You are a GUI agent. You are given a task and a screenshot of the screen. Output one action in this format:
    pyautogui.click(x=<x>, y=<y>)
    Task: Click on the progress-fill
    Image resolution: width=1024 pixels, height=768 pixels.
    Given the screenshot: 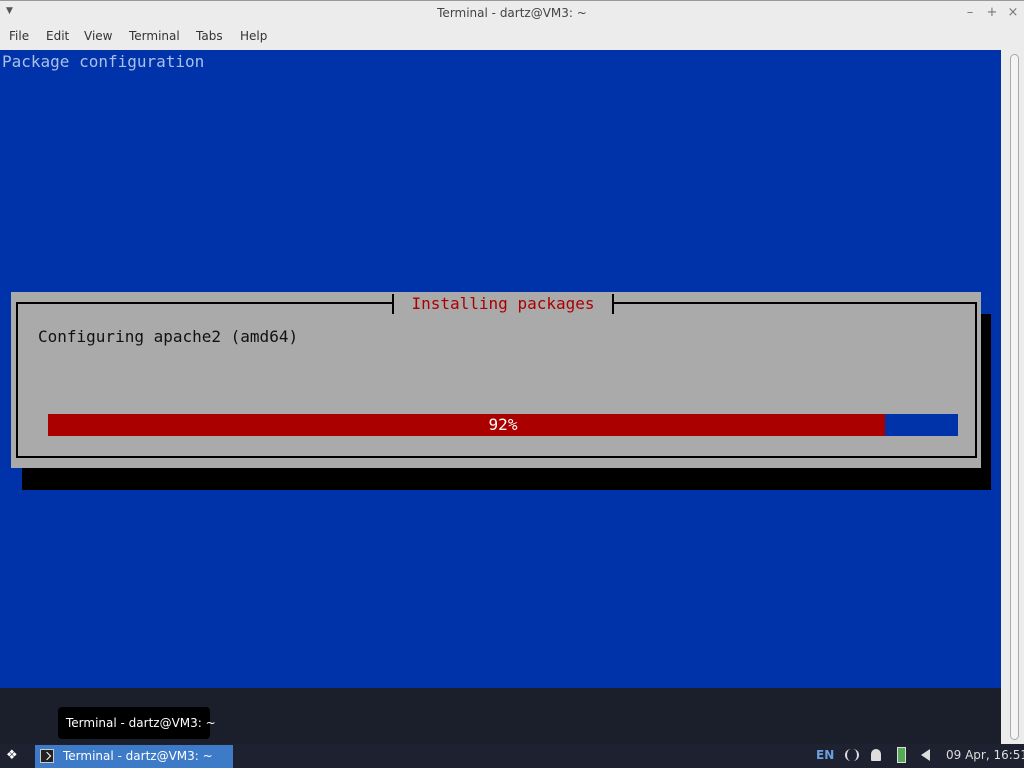 What is the action you would take?
    pyautogui.click(x=467, y=425)
    